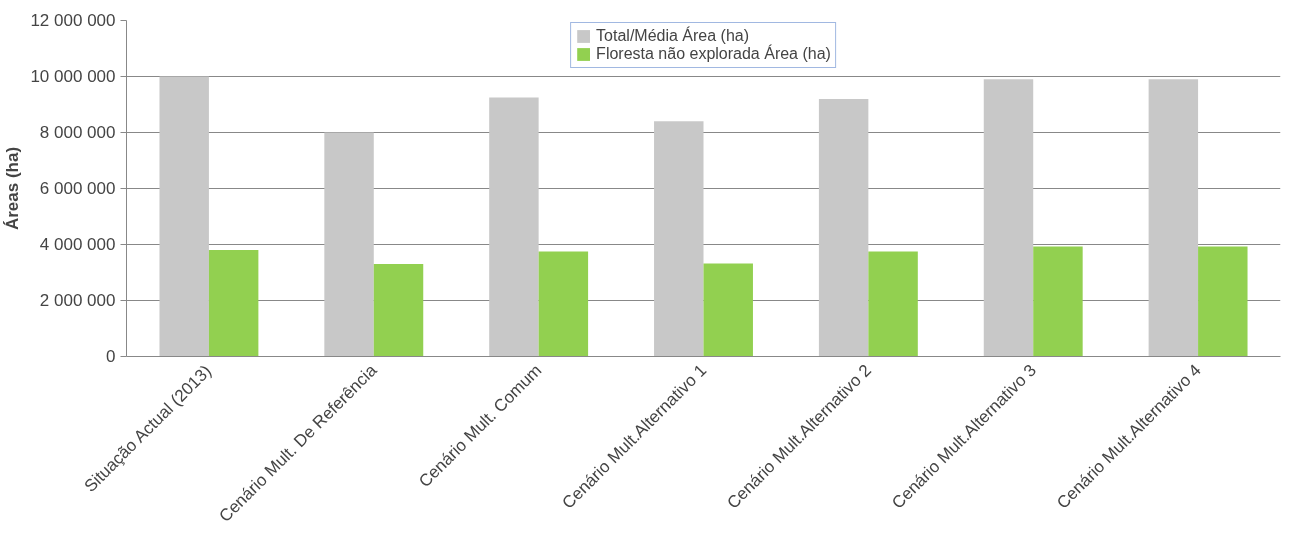  Describe the element at coordinates (77, 132) in the screenshot. I see `y-tick-label: 8 000 000` at that location.